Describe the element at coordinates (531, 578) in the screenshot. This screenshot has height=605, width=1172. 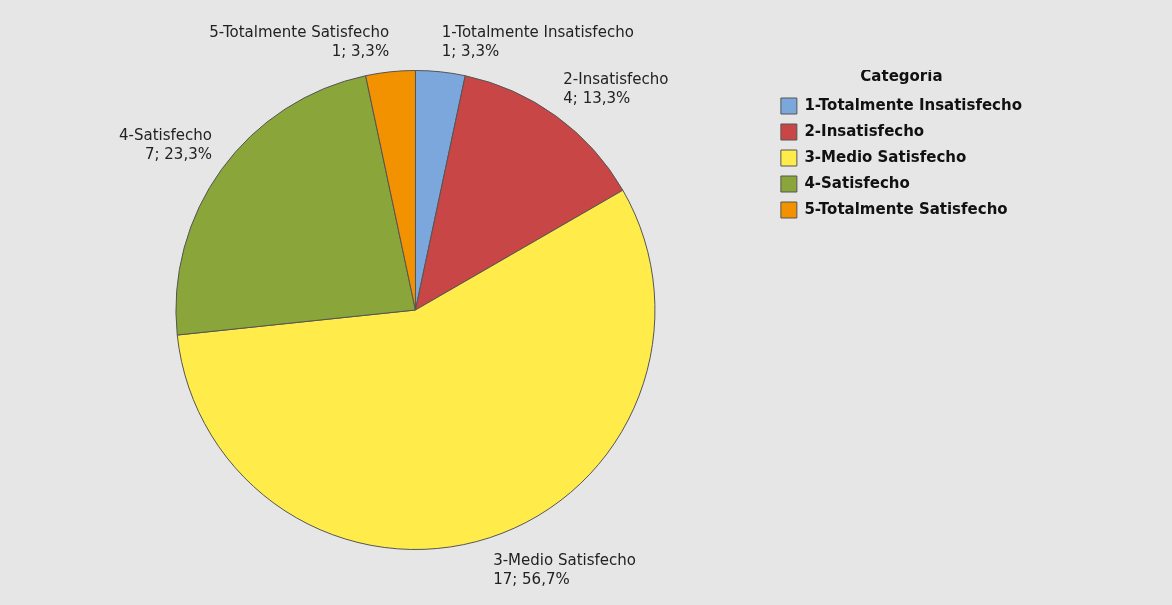
I see `data-label: 17; 56,7%` at that location.